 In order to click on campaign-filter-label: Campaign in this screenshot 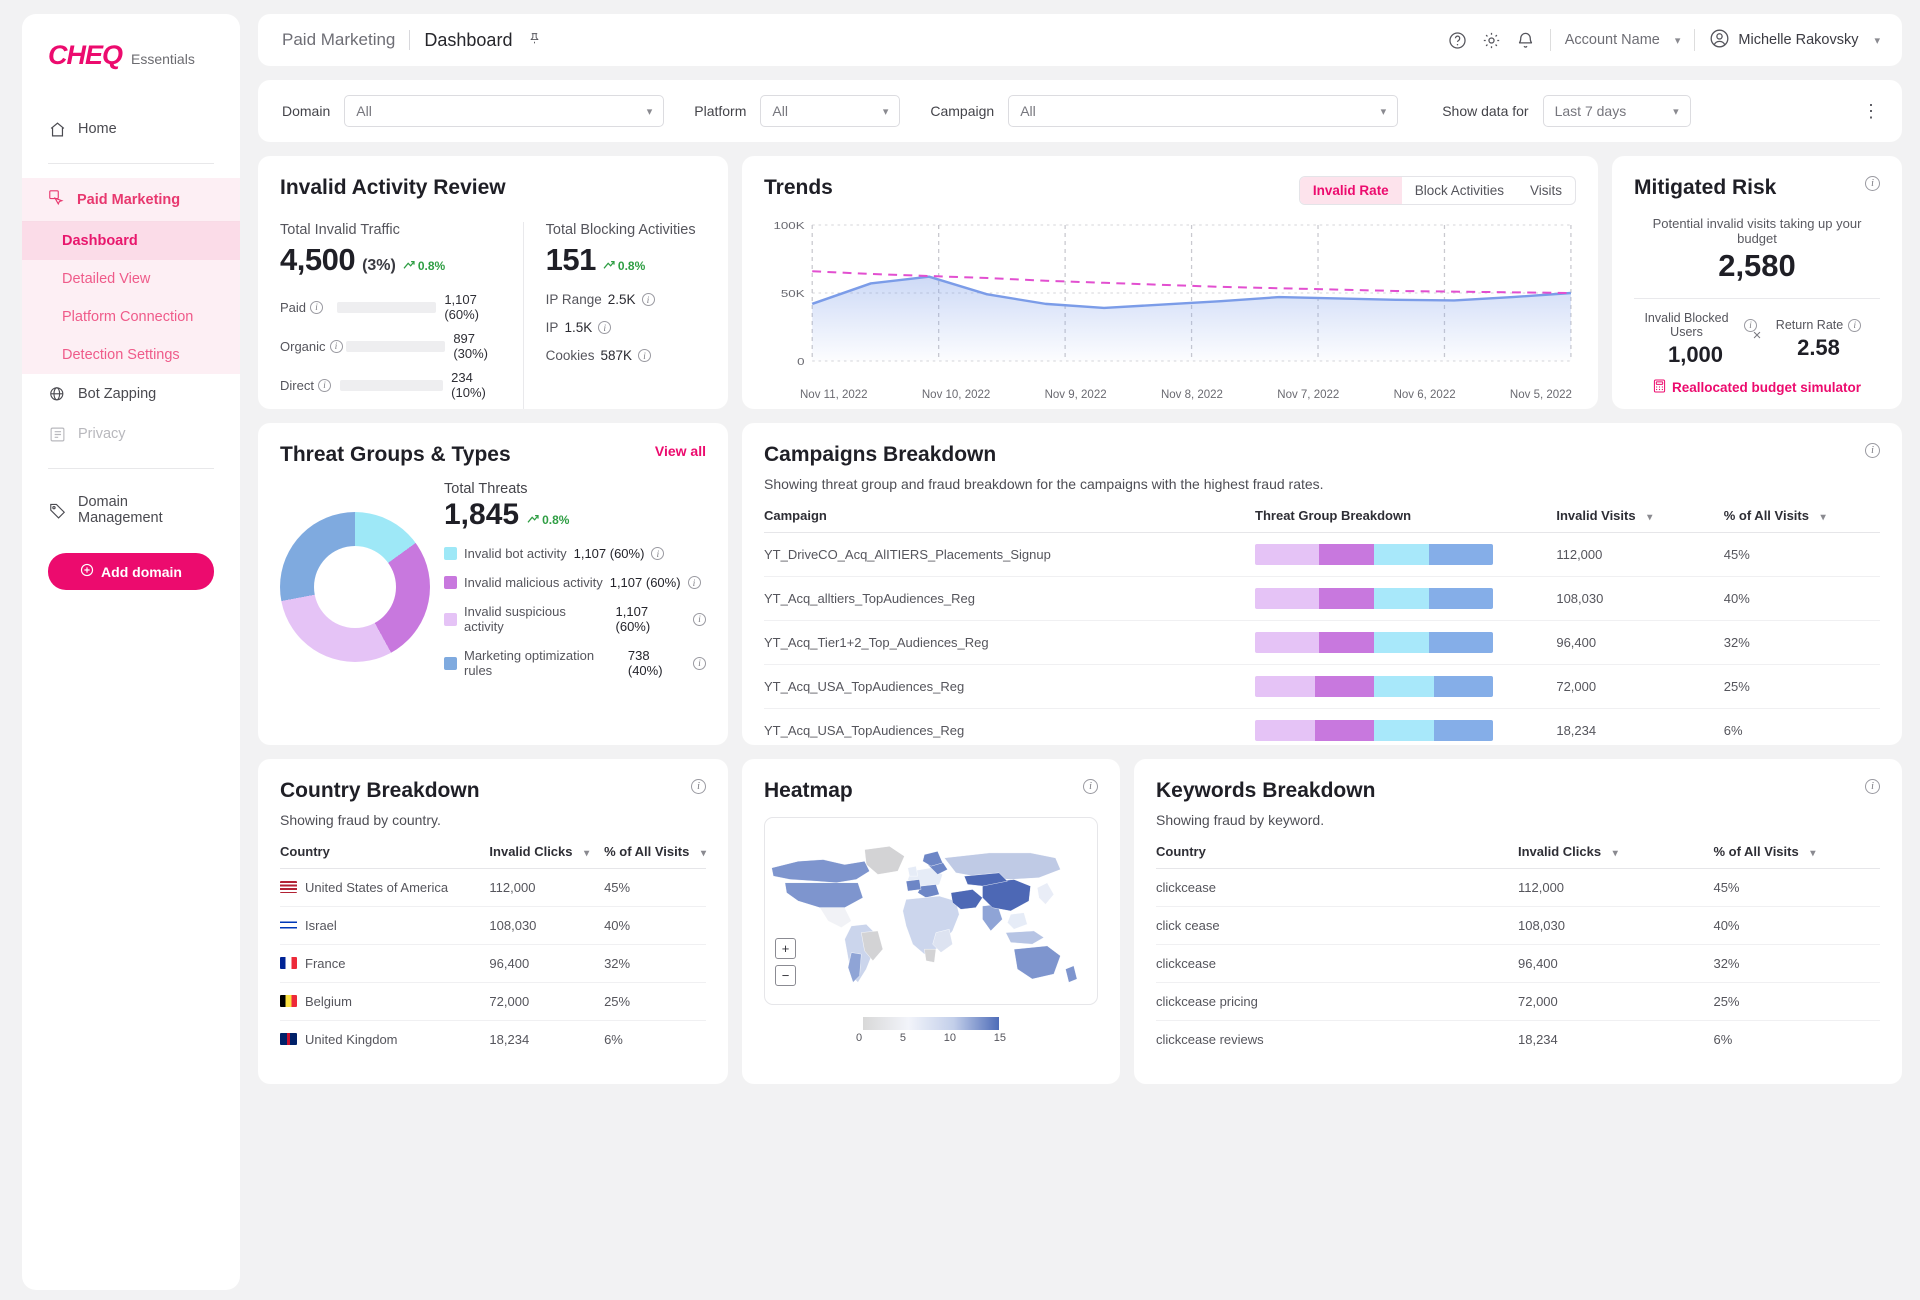, I will do `click(962, 111)`.